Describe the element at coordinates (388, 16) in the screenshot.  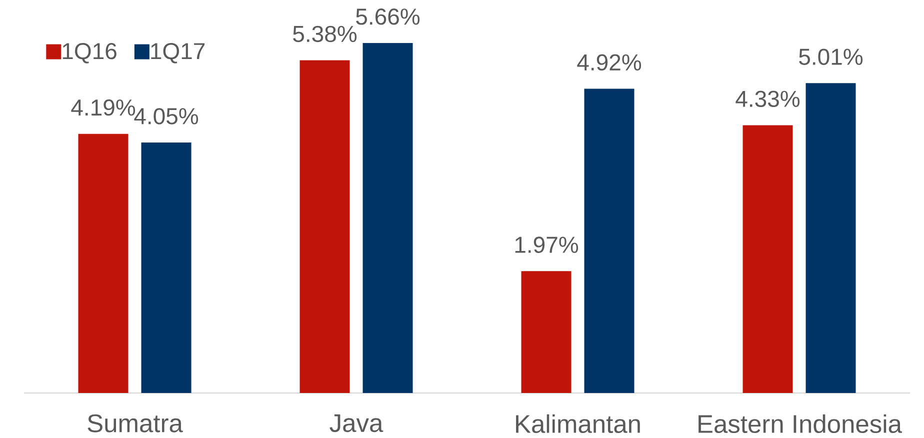
I see `data-label: 5.66%` at that location.